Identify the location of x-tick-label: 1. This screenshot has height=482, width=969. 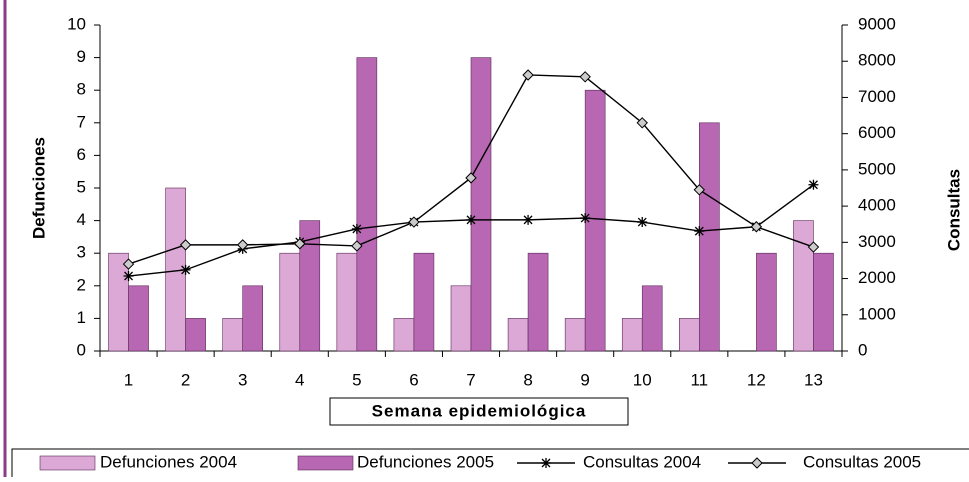
(128, 379).